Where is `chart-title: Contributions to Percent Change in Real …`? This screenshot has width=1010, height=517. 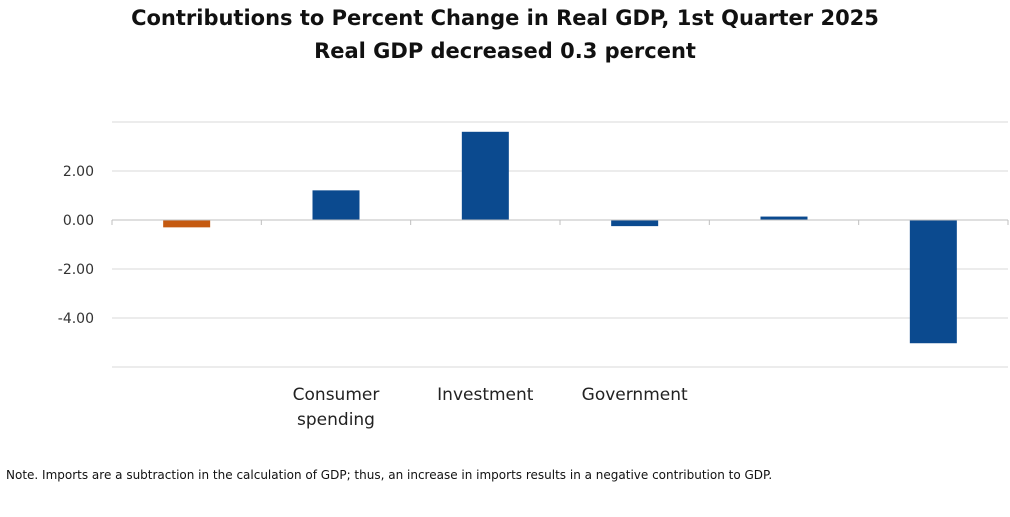 chart-title: Contributions to Percent Change in Real … is located at coordinates (505, 18).